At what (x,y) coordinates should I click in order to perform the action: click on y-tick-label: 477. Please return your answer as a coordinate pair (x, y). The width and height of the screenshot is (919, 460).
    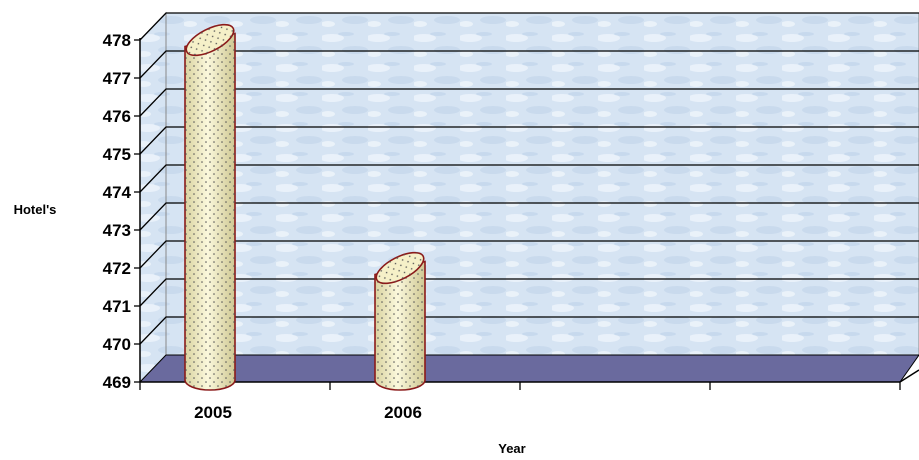
    Looking at the image, I should click on (117, 78).